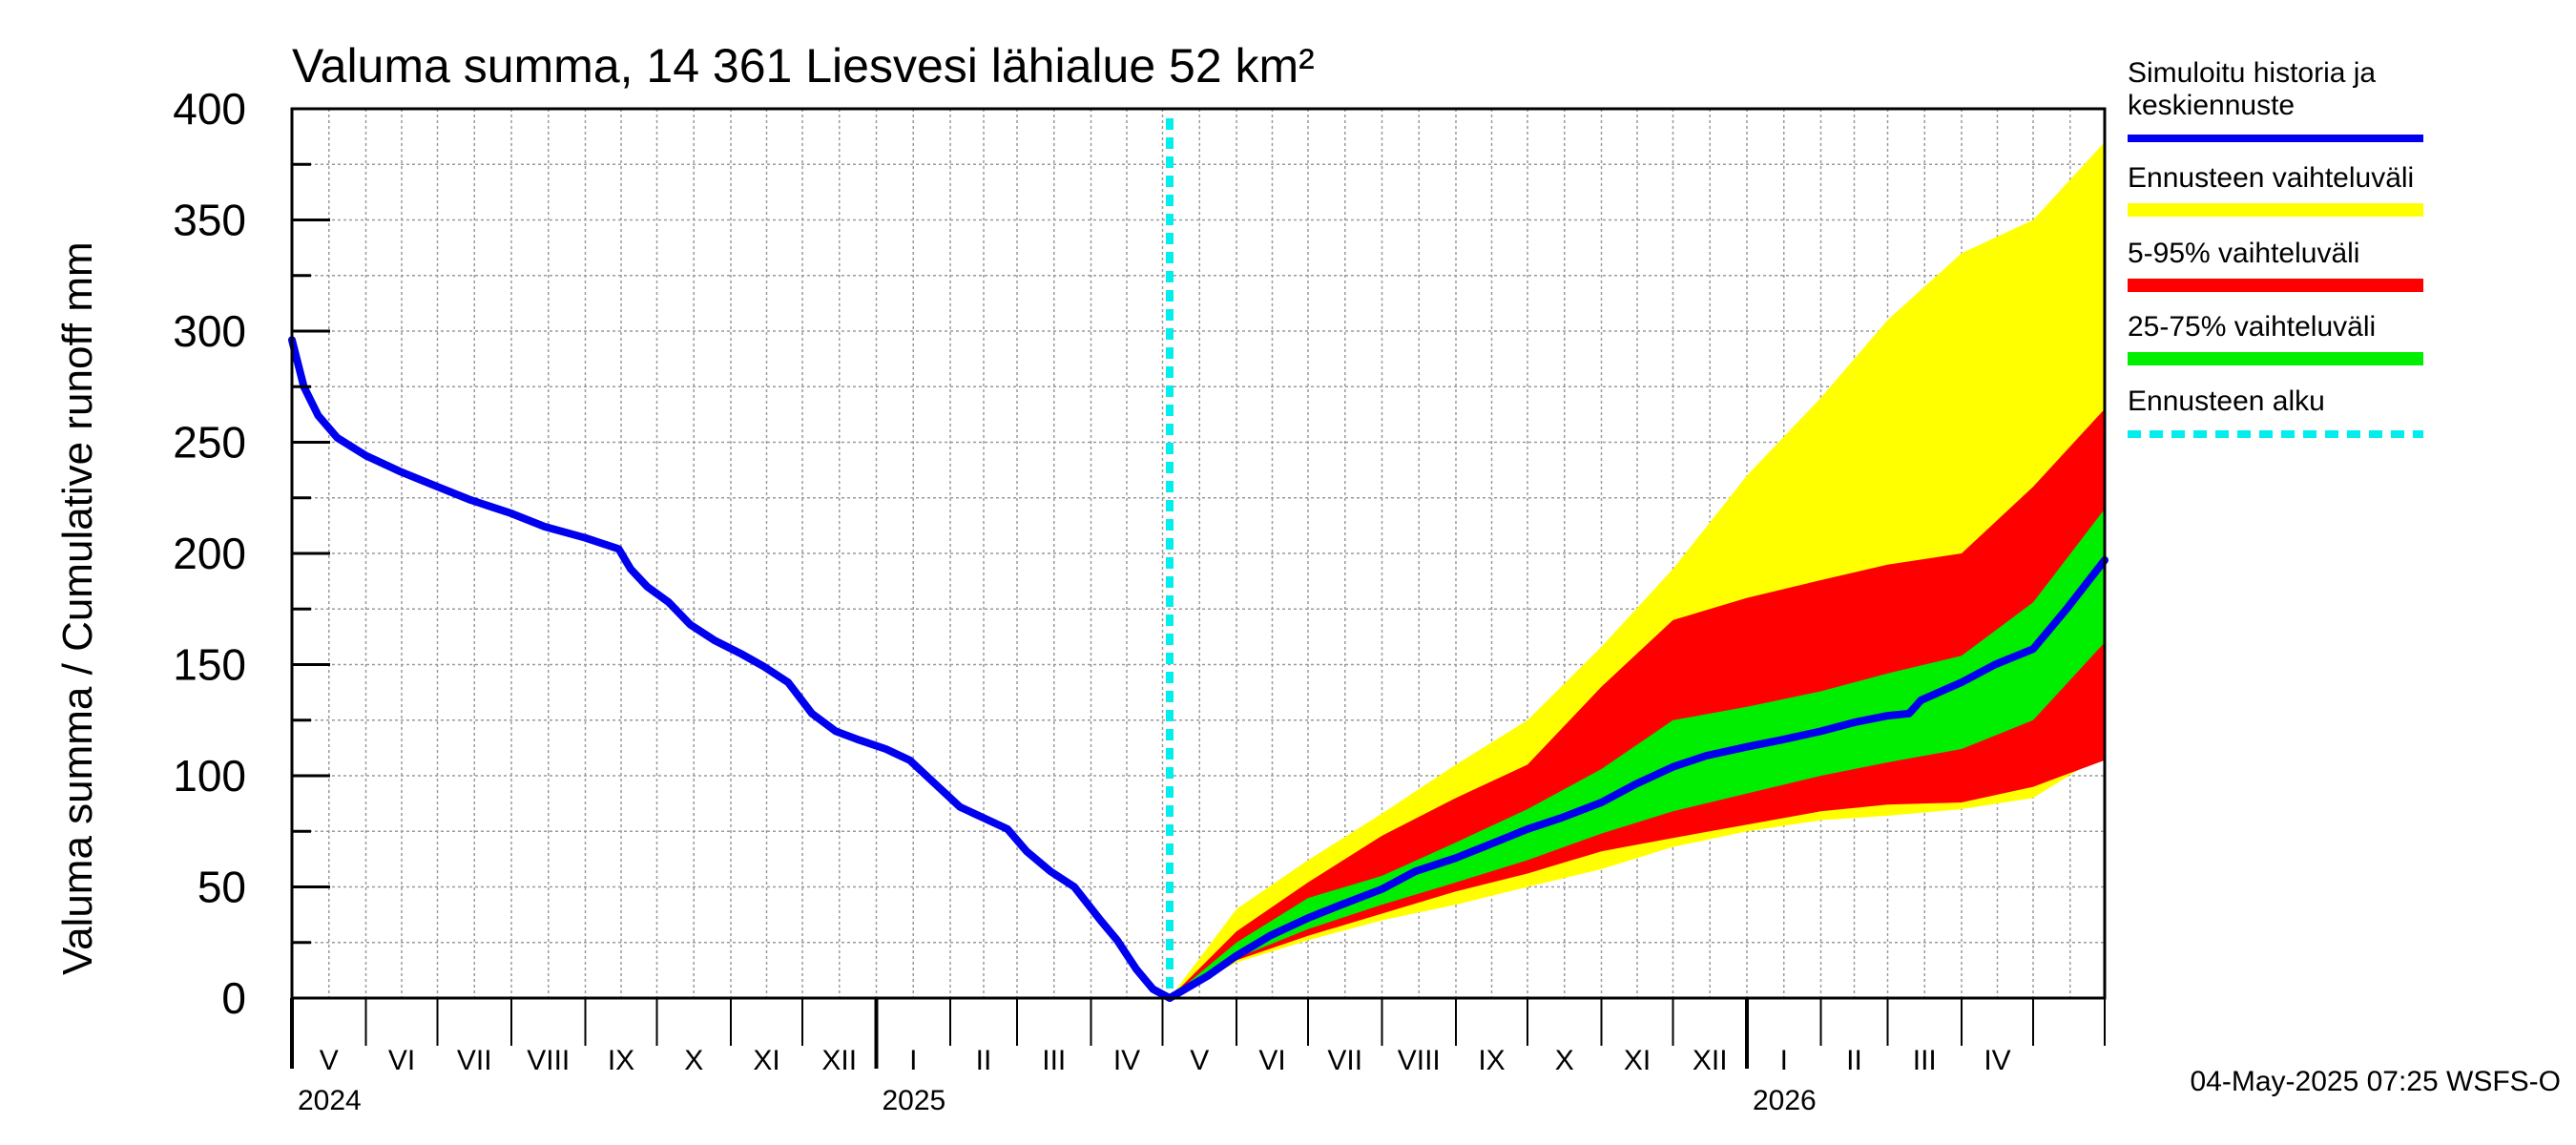 This screenshot has width=2576, height=1145. I want to click on y-tick-label: 250, so click(209, 443).